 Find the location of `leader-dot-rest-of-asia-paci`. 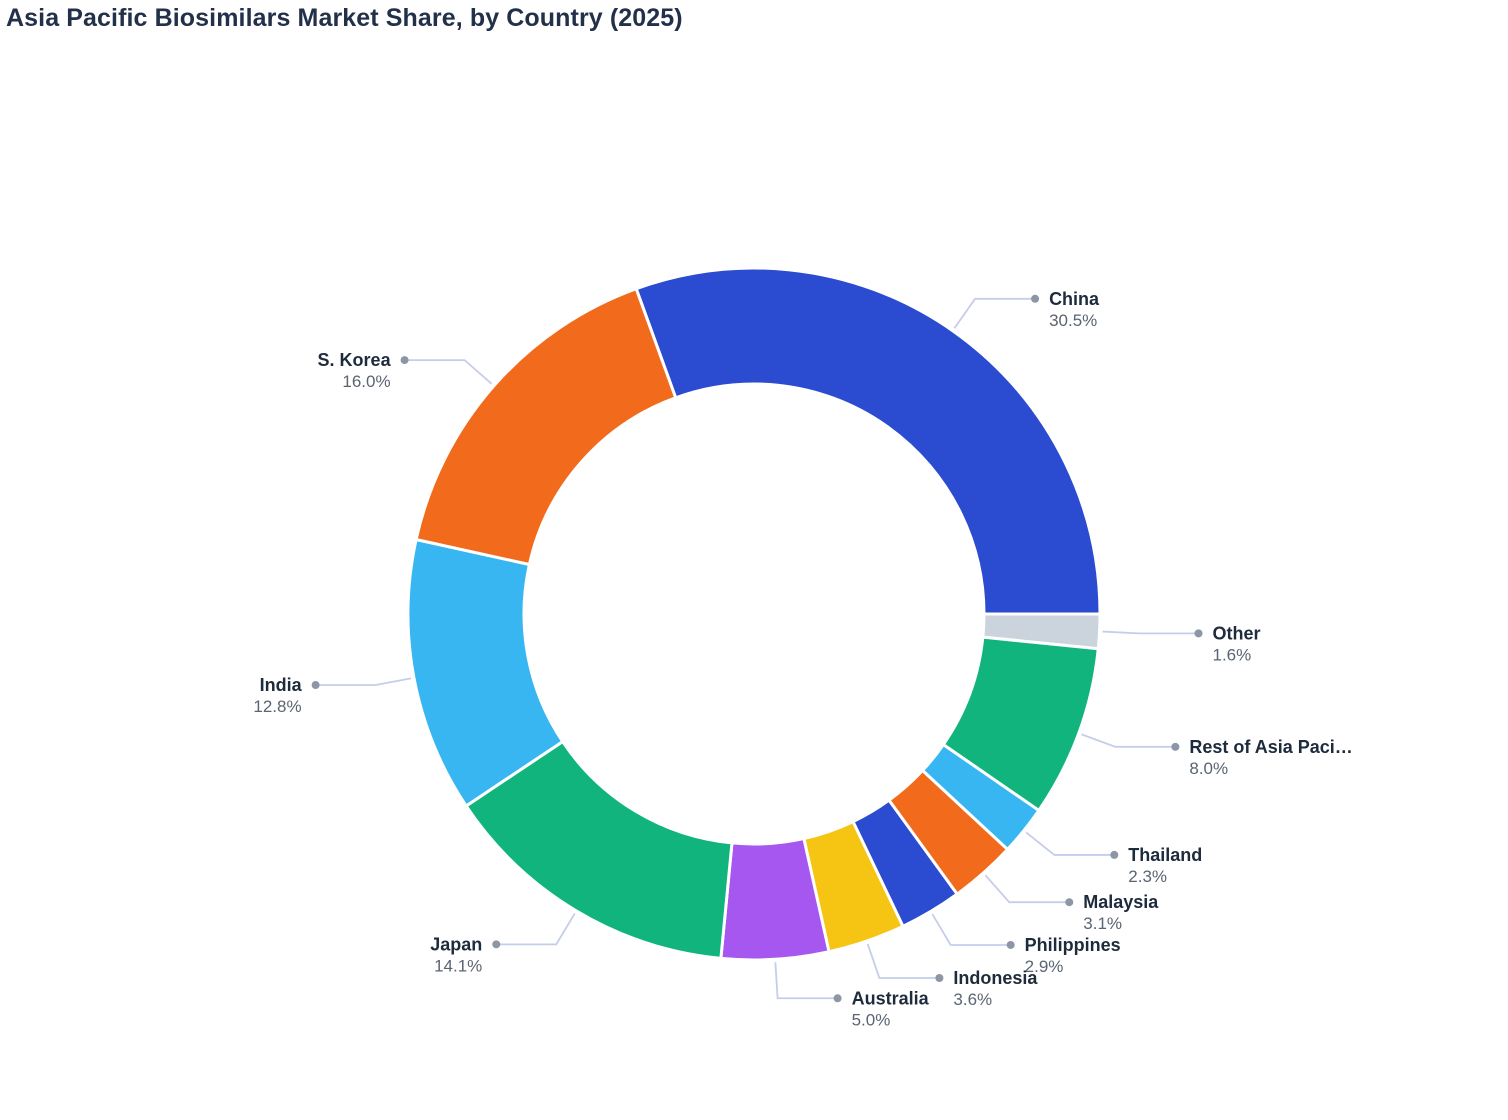

leader-dot-rest-of-asia-paci is located at coordinates (1175, 746).